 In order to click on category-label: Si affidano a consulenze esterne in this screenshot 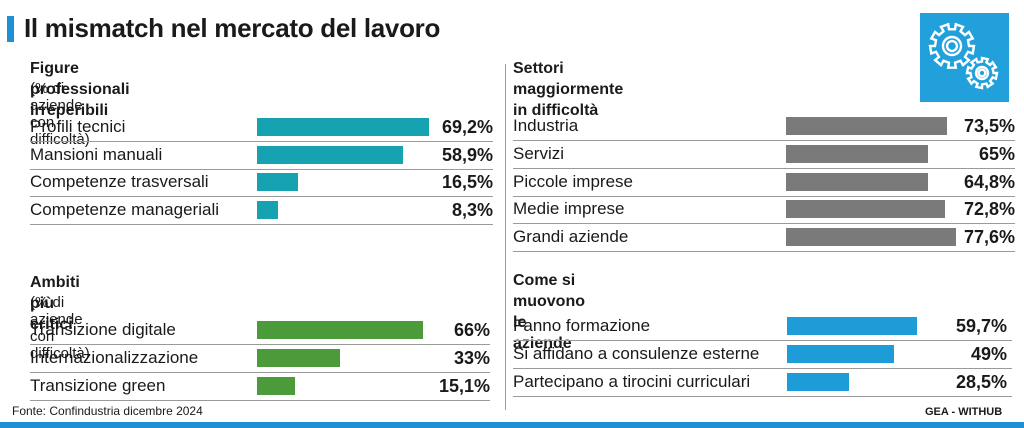, I will do `click(636, 353)`.